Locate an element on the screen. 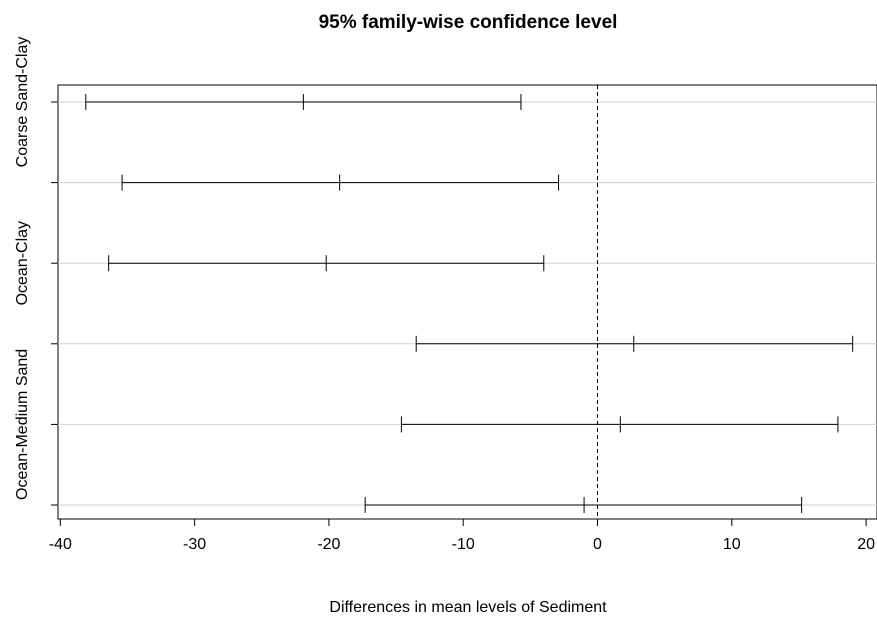  x-axis-label: Differences in mean levels of Sediment is located at coordinates (468, 607).